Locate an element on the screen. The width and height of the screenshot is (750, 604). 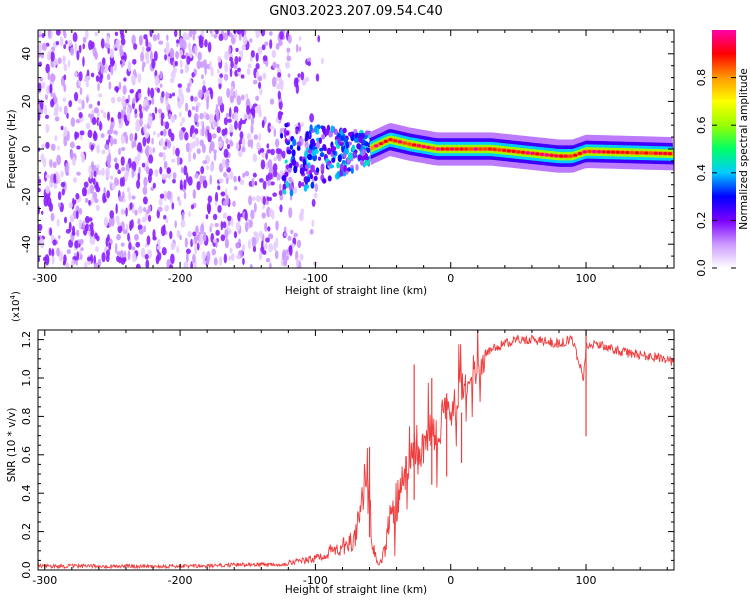
colorbar-axes: 0.0 0.2 0.4 0.6 0.8 is located at coordinates (715, 173).